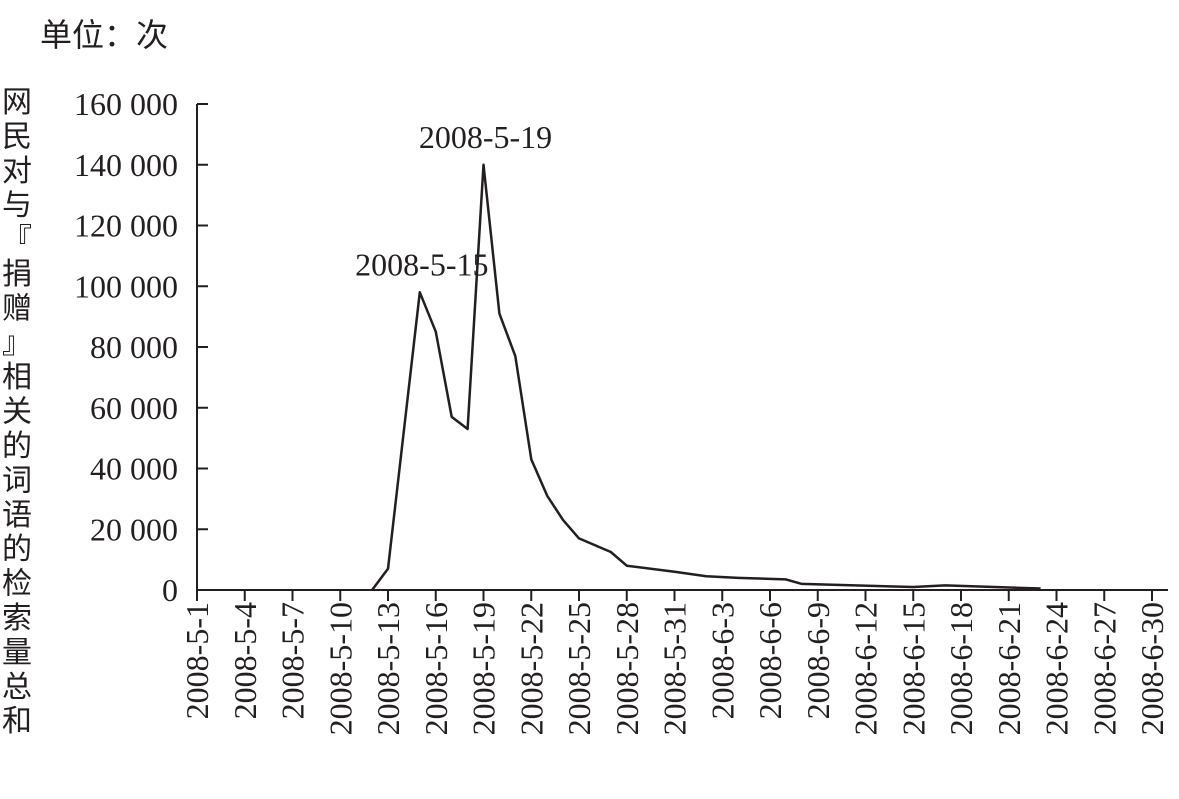 This screenshot has width=1179, height=799. What do you see at coordinates (17, 721) in the screenshot?
I see `y-axis-label-char: 和` at bounding box center [17, 721].